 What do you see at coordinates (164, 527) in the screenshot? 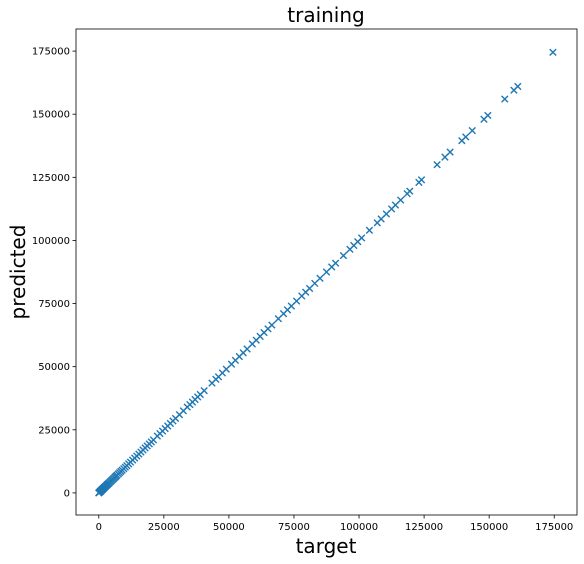
I see `x-tick-label: 25000` at bounding box center [164, 527].